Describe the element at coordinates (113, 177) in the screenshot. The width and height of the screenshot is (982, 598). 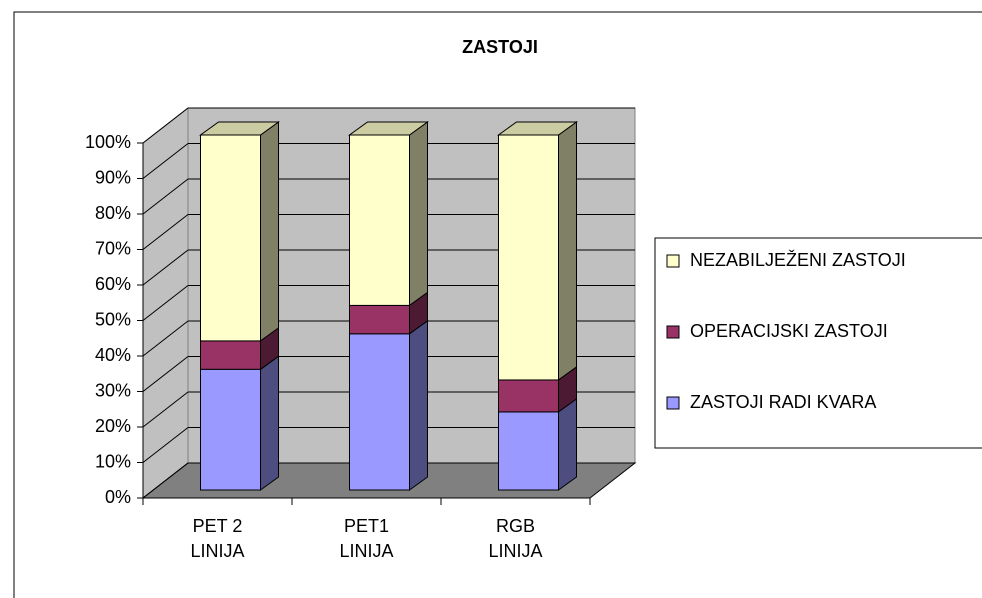
I see `y-tick-label: 90%` at that location.